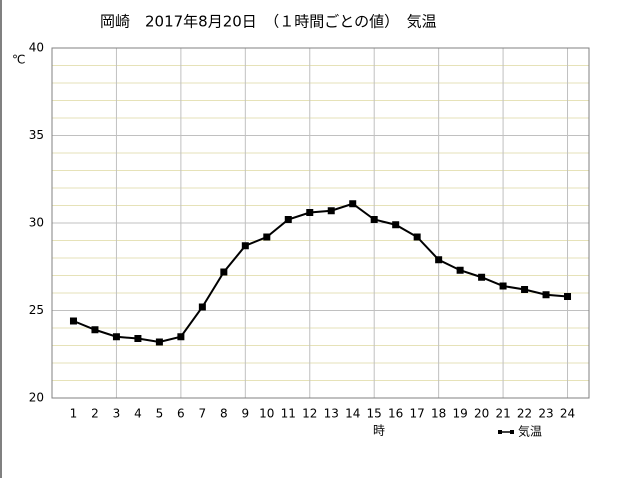  Describe the element at coordinates (95, 414) in the screenshot. I see `x-tick-label: 2` at that location.